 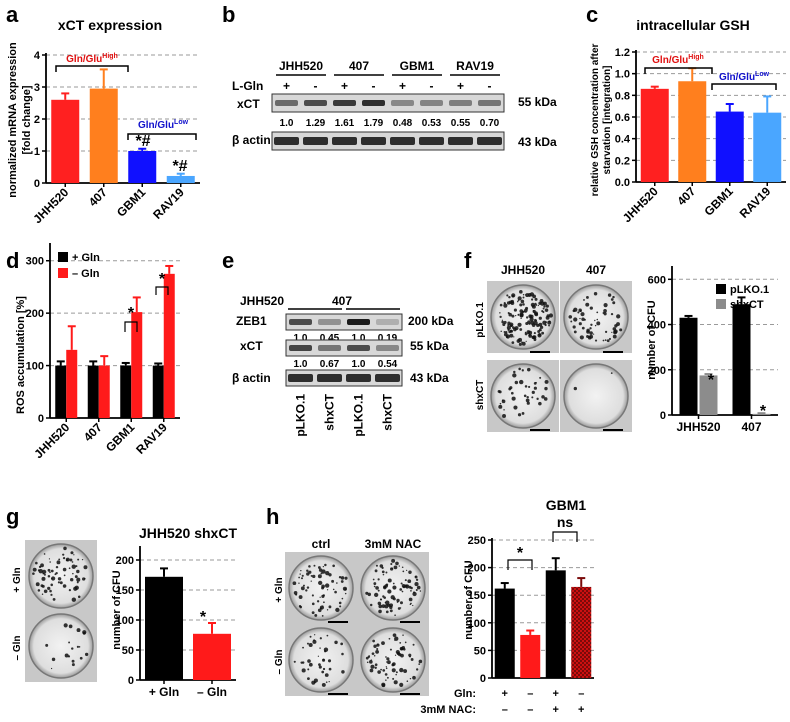 What do you see at coordinates (581, 710) in the screenshot?
I see `h-nac-sign: +` at bounding box center [581, 710].